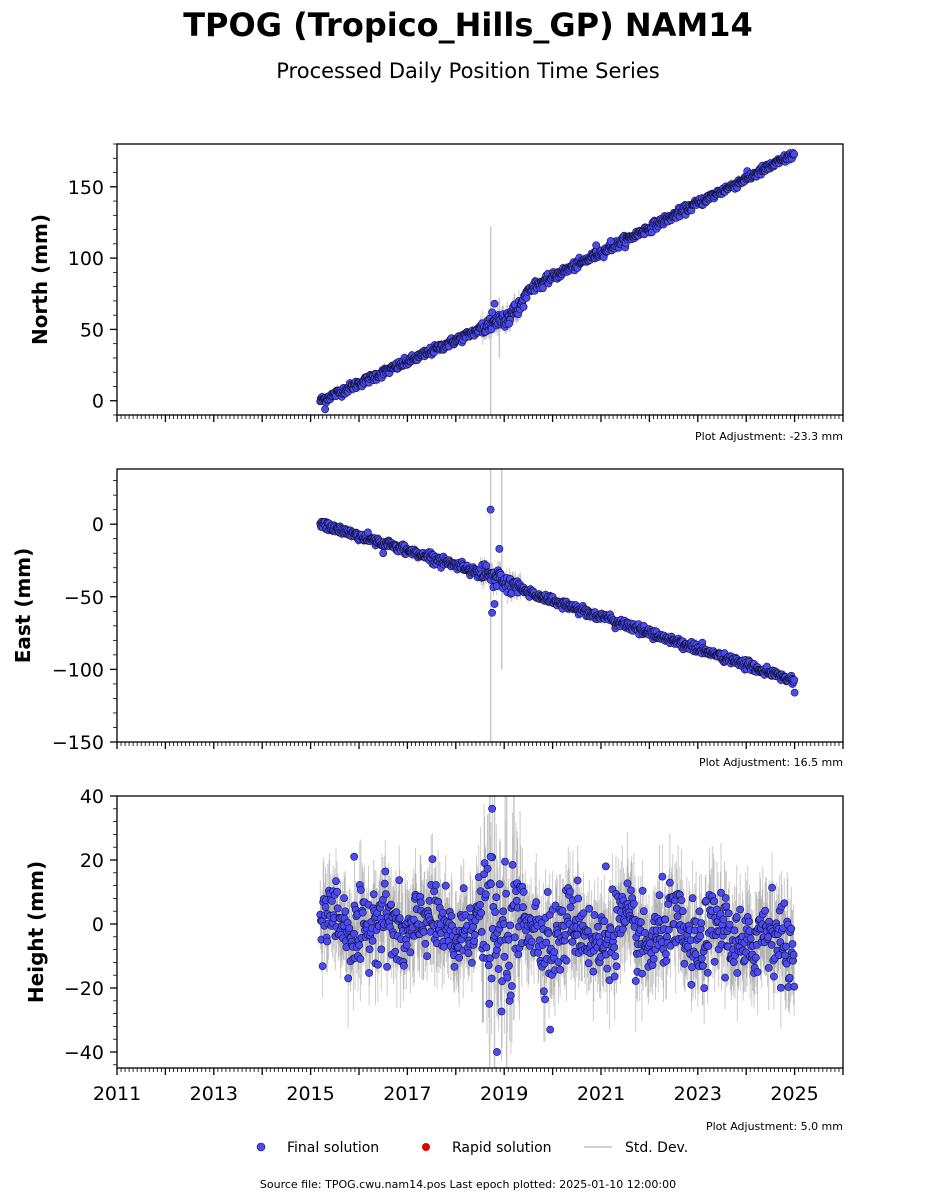 This screenshot has height=1200, width=937. What do you see at coordinates (86, 188) in the screenshot?
I see `y-tick-label: 150` at bounding box center [86, 188].